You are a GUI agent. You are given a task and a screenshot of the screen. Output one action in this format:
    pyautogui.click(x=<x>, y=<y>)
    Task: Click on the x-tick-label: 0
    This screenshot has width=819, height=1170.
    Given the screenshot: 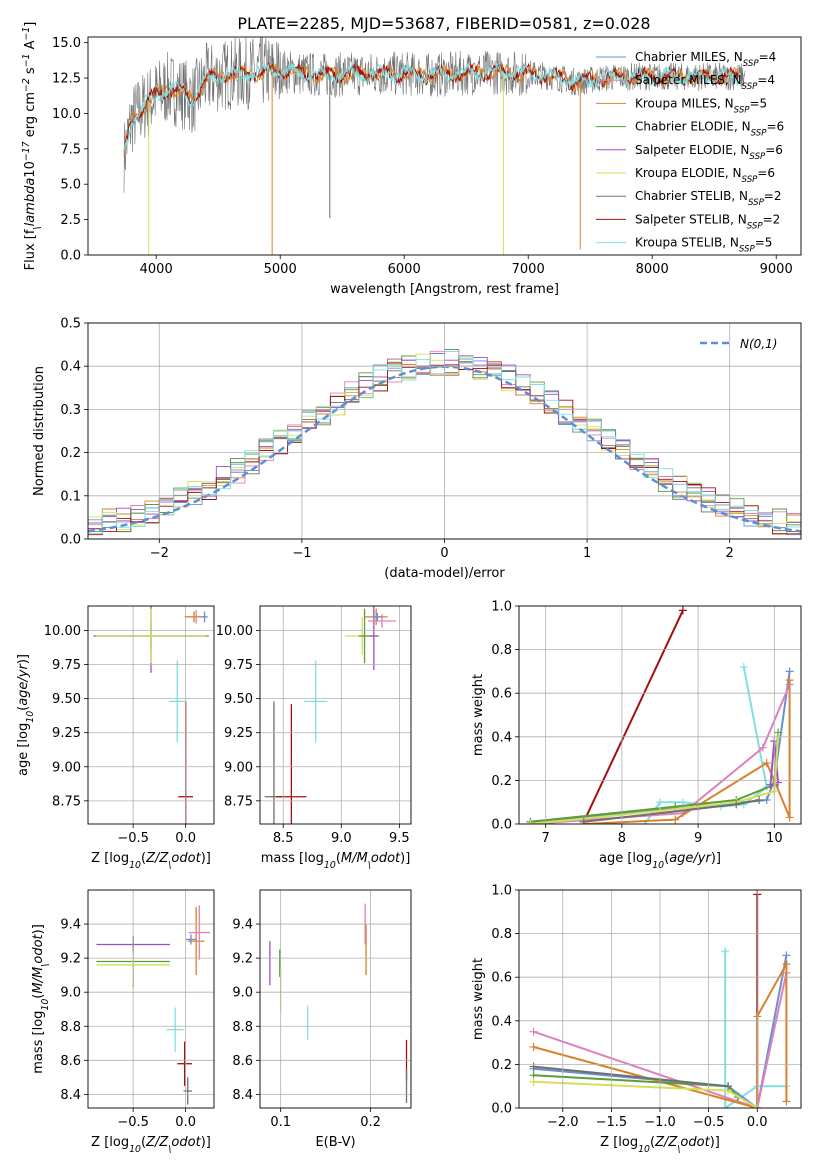 What is the action you would take?
    pyautogui.click(x=444, y=553)
    